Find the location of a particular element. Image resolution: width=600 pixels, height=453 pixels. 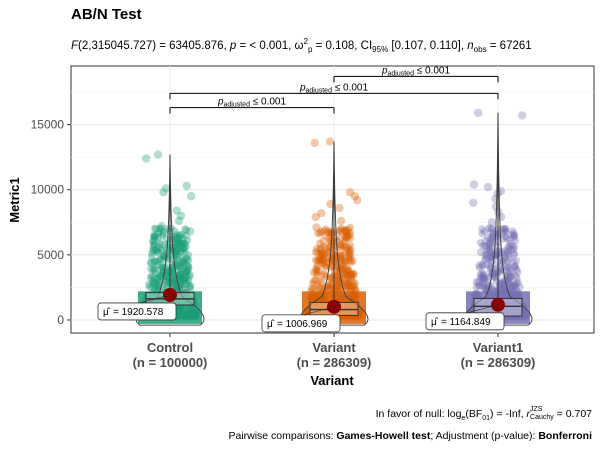

category-group-control: μ̂ = 1920.578 is located at coordinates (151, 238).